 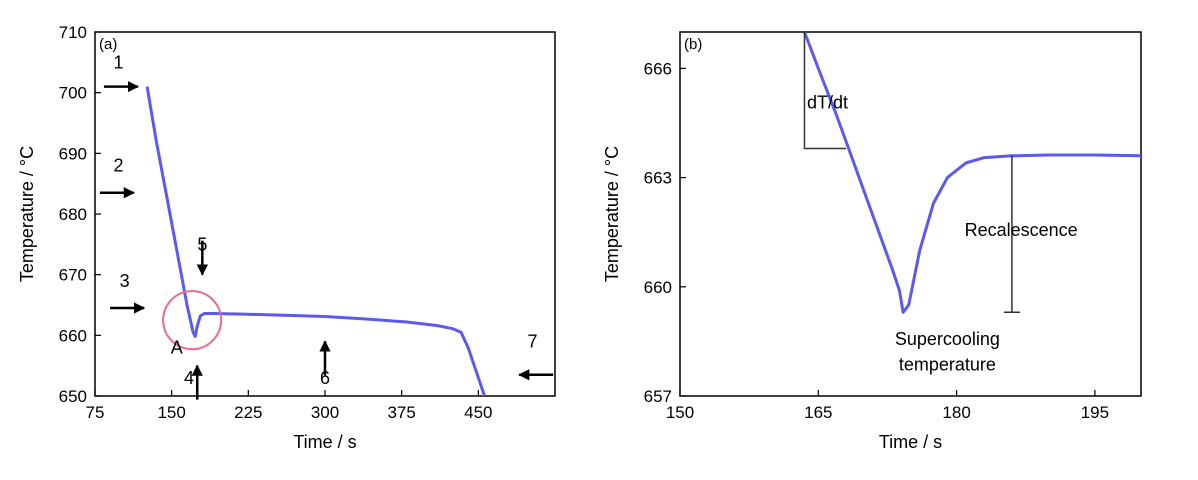 I want to click on x-tick-label: 75, so click(x=95, y=412).